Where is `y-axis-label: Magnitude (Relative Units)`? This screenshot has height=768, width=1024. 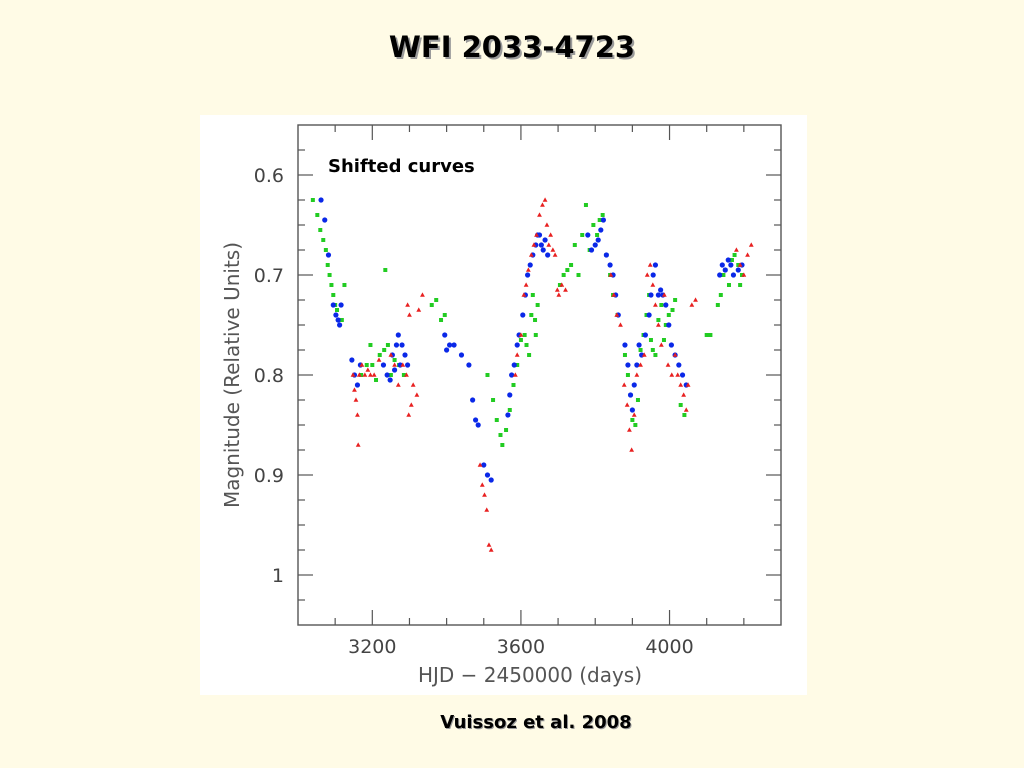
y-axis-label: Magnitude (Relative Units) is located at coordinates (232, 375).